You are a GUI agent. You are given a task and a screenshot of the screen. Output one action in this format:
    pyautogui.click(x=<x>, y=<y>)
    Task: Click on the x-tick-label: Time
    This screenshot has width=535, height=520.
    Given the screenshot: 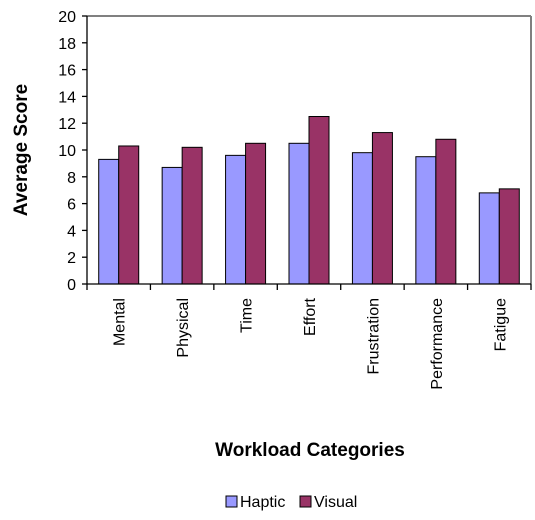 What is the action you would take?
    pyautogui.click(x=247, y=315)
    